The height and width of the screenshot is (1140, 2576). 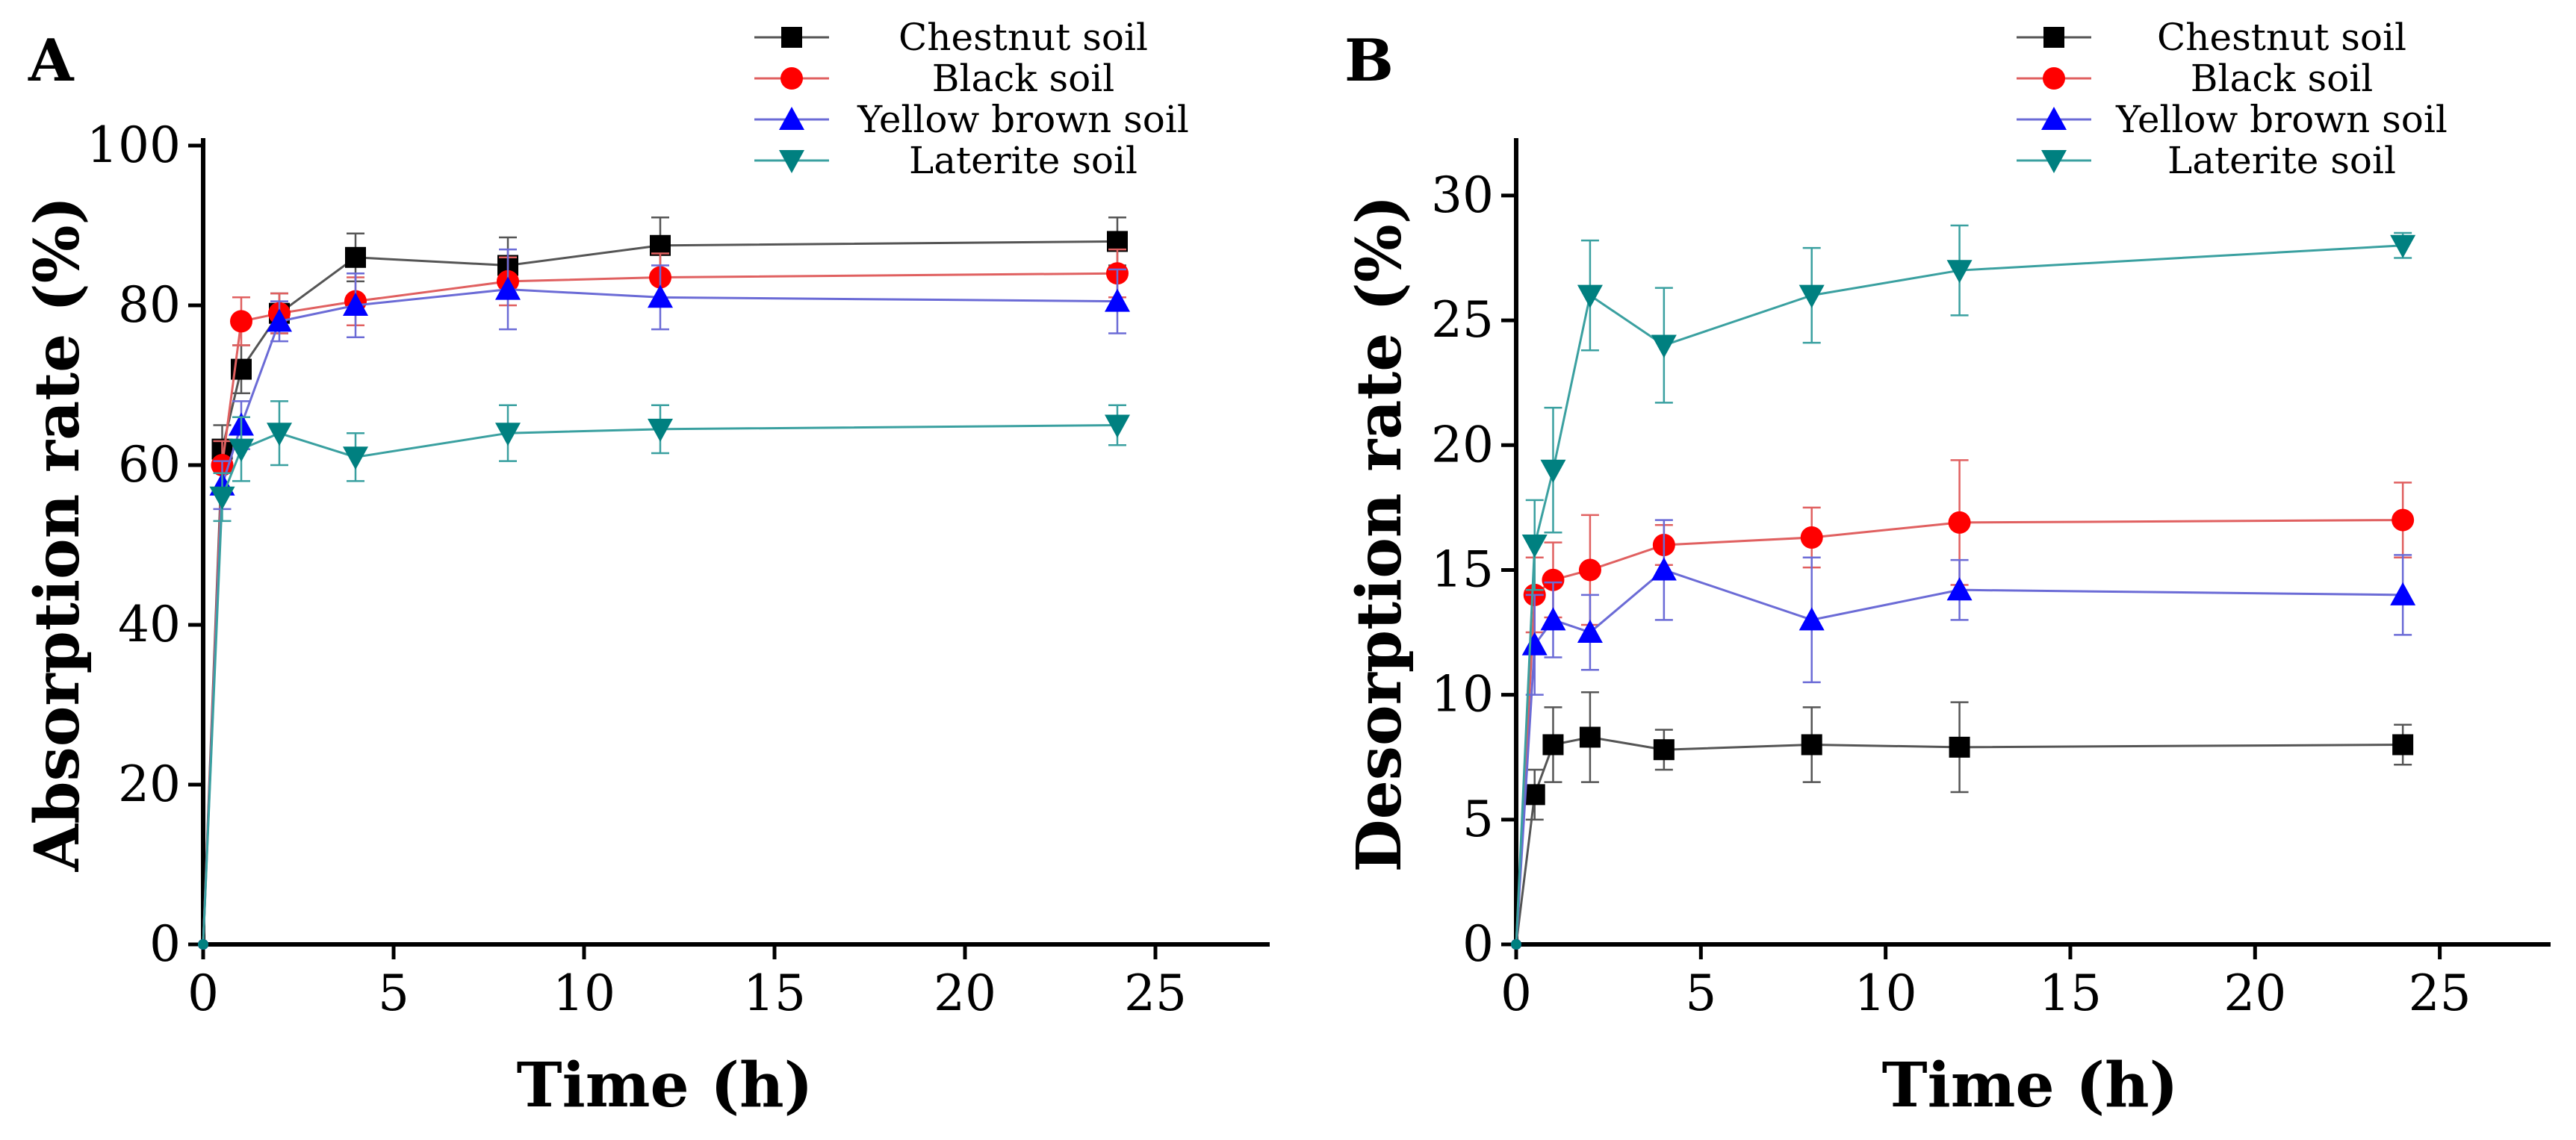 What do you see at coordinates (965, 993) in the screenshot?
I see `x-tick-label-a: 20` at bounding box center [965, 993].